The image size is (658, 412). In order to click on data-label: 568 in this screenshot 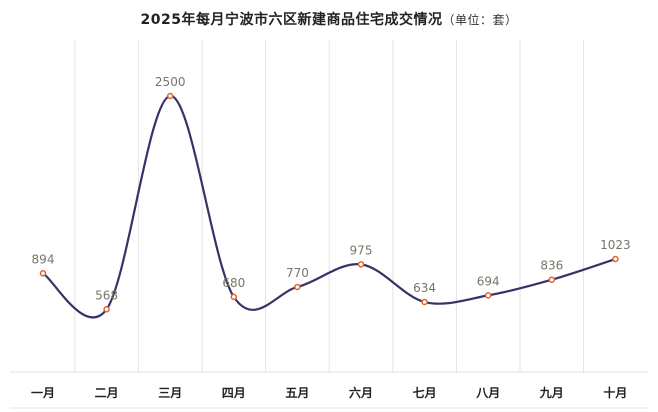, I will do `click(106, 295)`.